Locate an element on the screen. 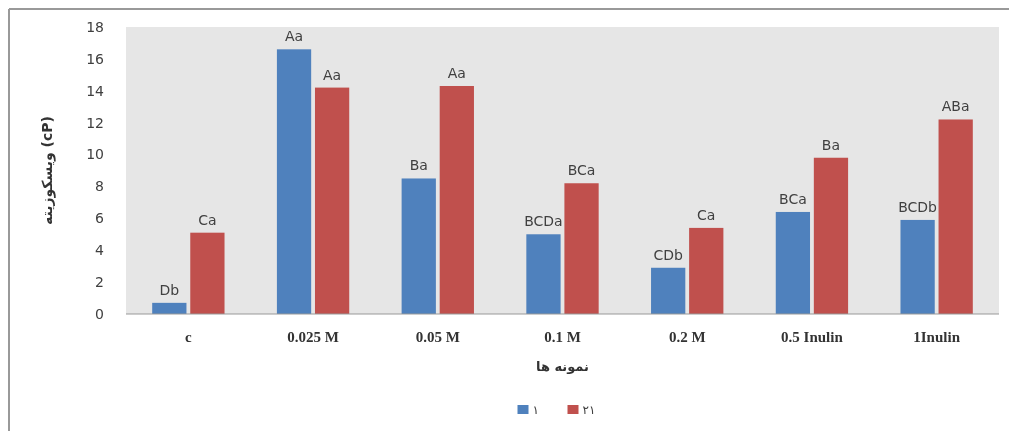 This screenshot has height=435, width=1011. data-label: Db is located at coordinates (169, 289).